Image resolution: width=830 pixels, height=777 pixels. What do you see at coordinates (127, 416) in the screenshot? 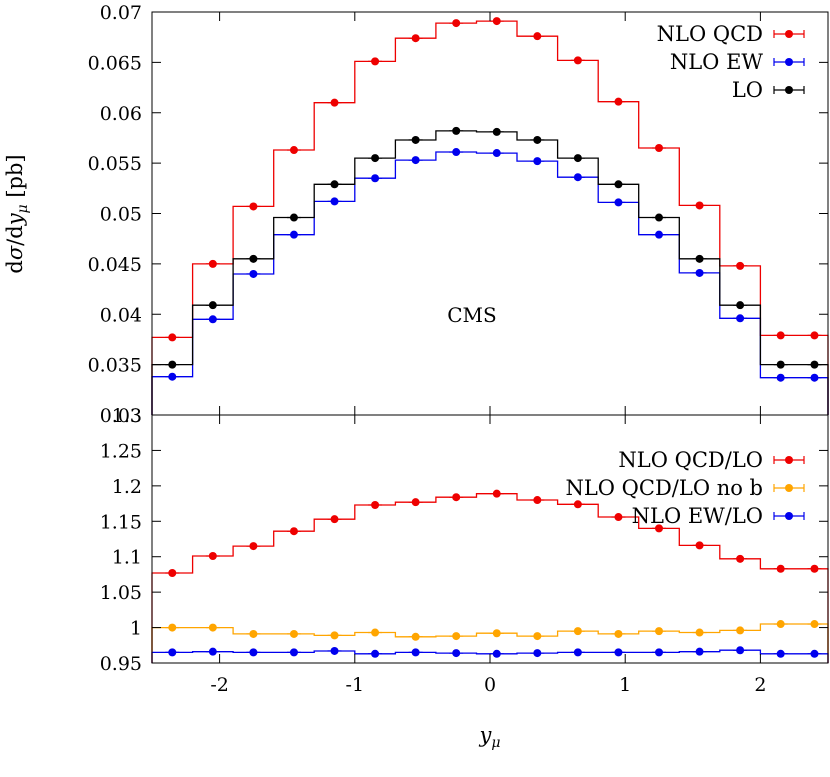
I see `bot-ytick-label: 1.3` at bounding box center [127, 416].